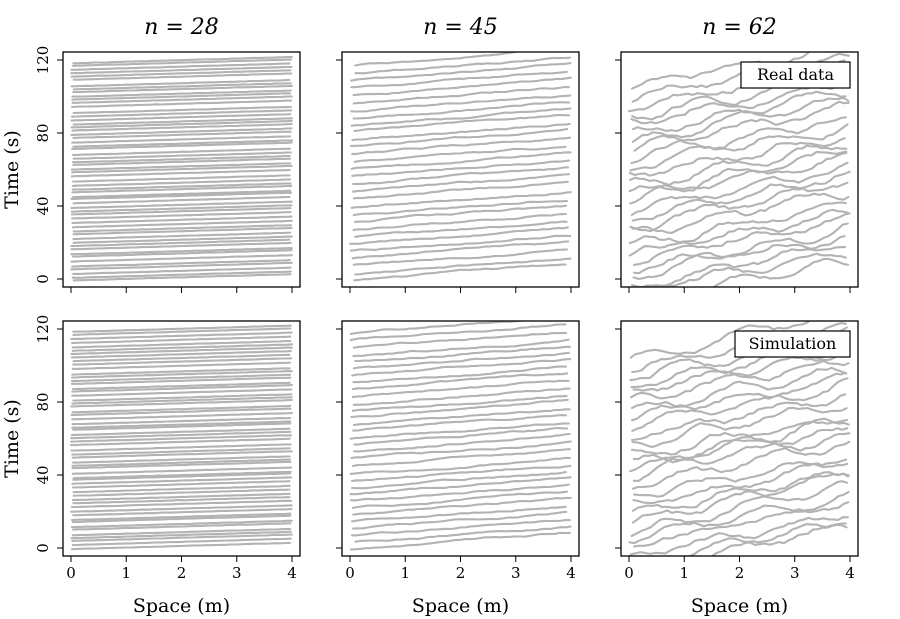 The height and width of the screenshot is (619, 900). I want to click on y-axis-label: Time (s), so click(12, 438).